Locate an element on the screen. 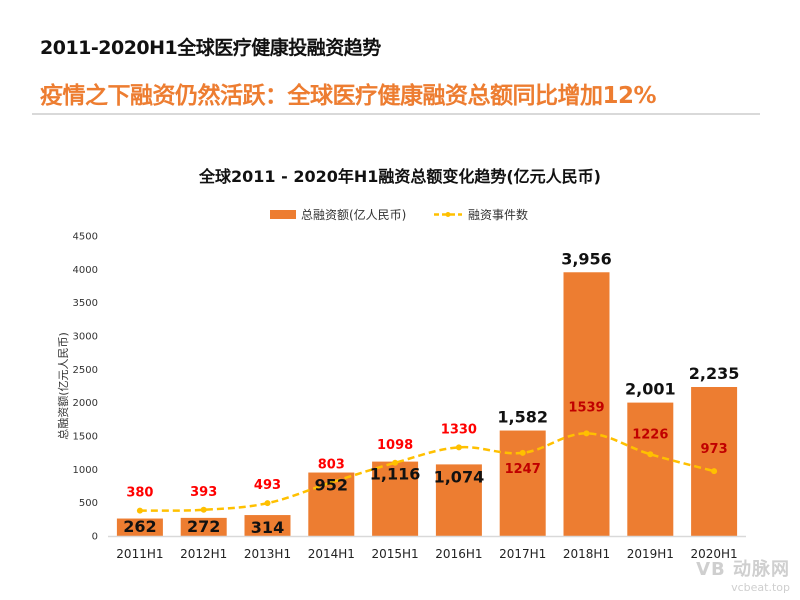  x-tick-label: 2011H1 is located at coordinates (139, 554).